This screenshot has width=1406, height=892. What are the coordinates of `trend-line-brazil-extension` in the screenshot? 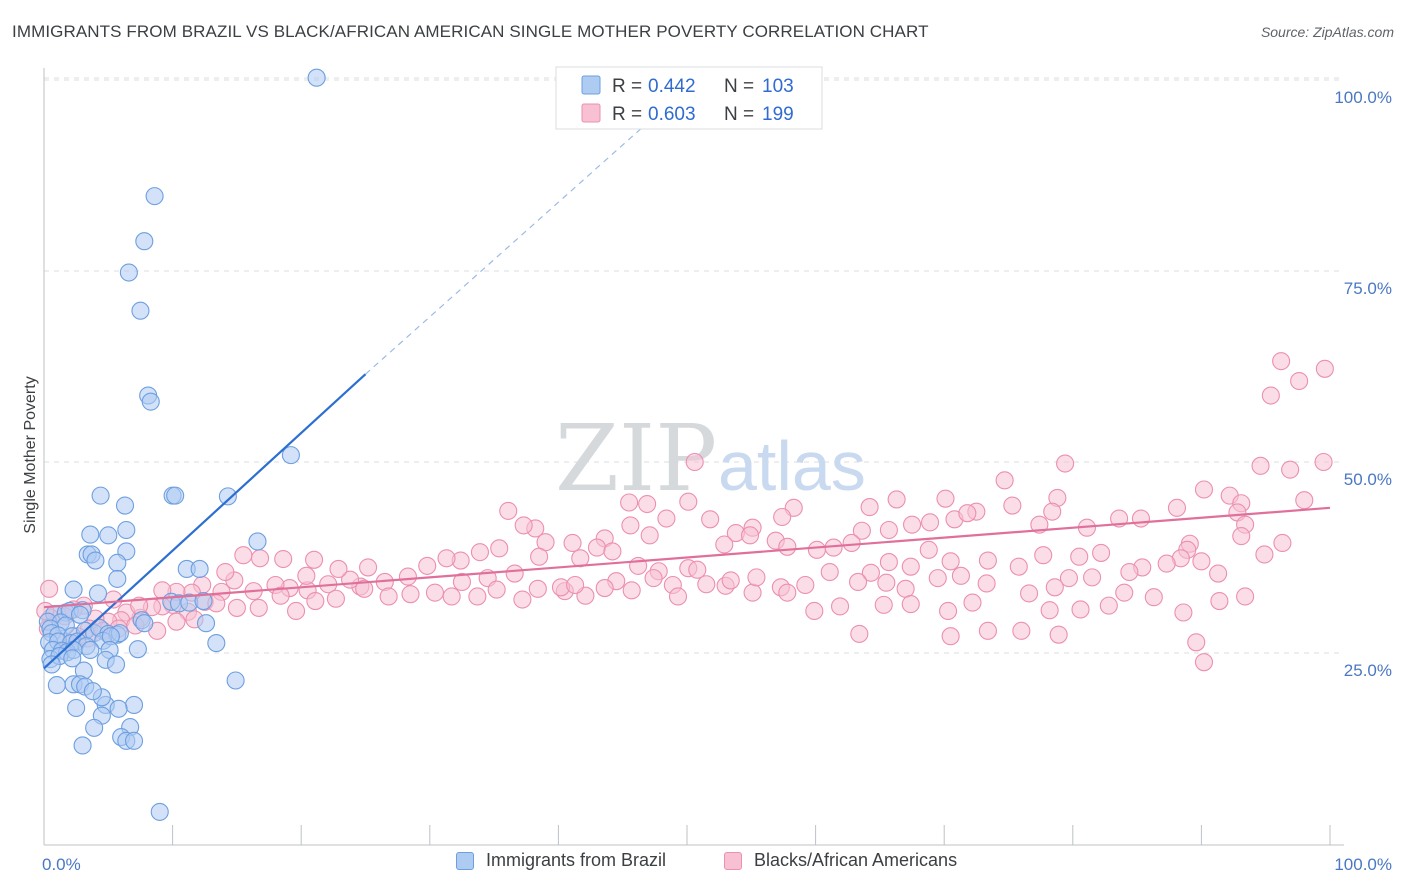 It's located at (513, 242).